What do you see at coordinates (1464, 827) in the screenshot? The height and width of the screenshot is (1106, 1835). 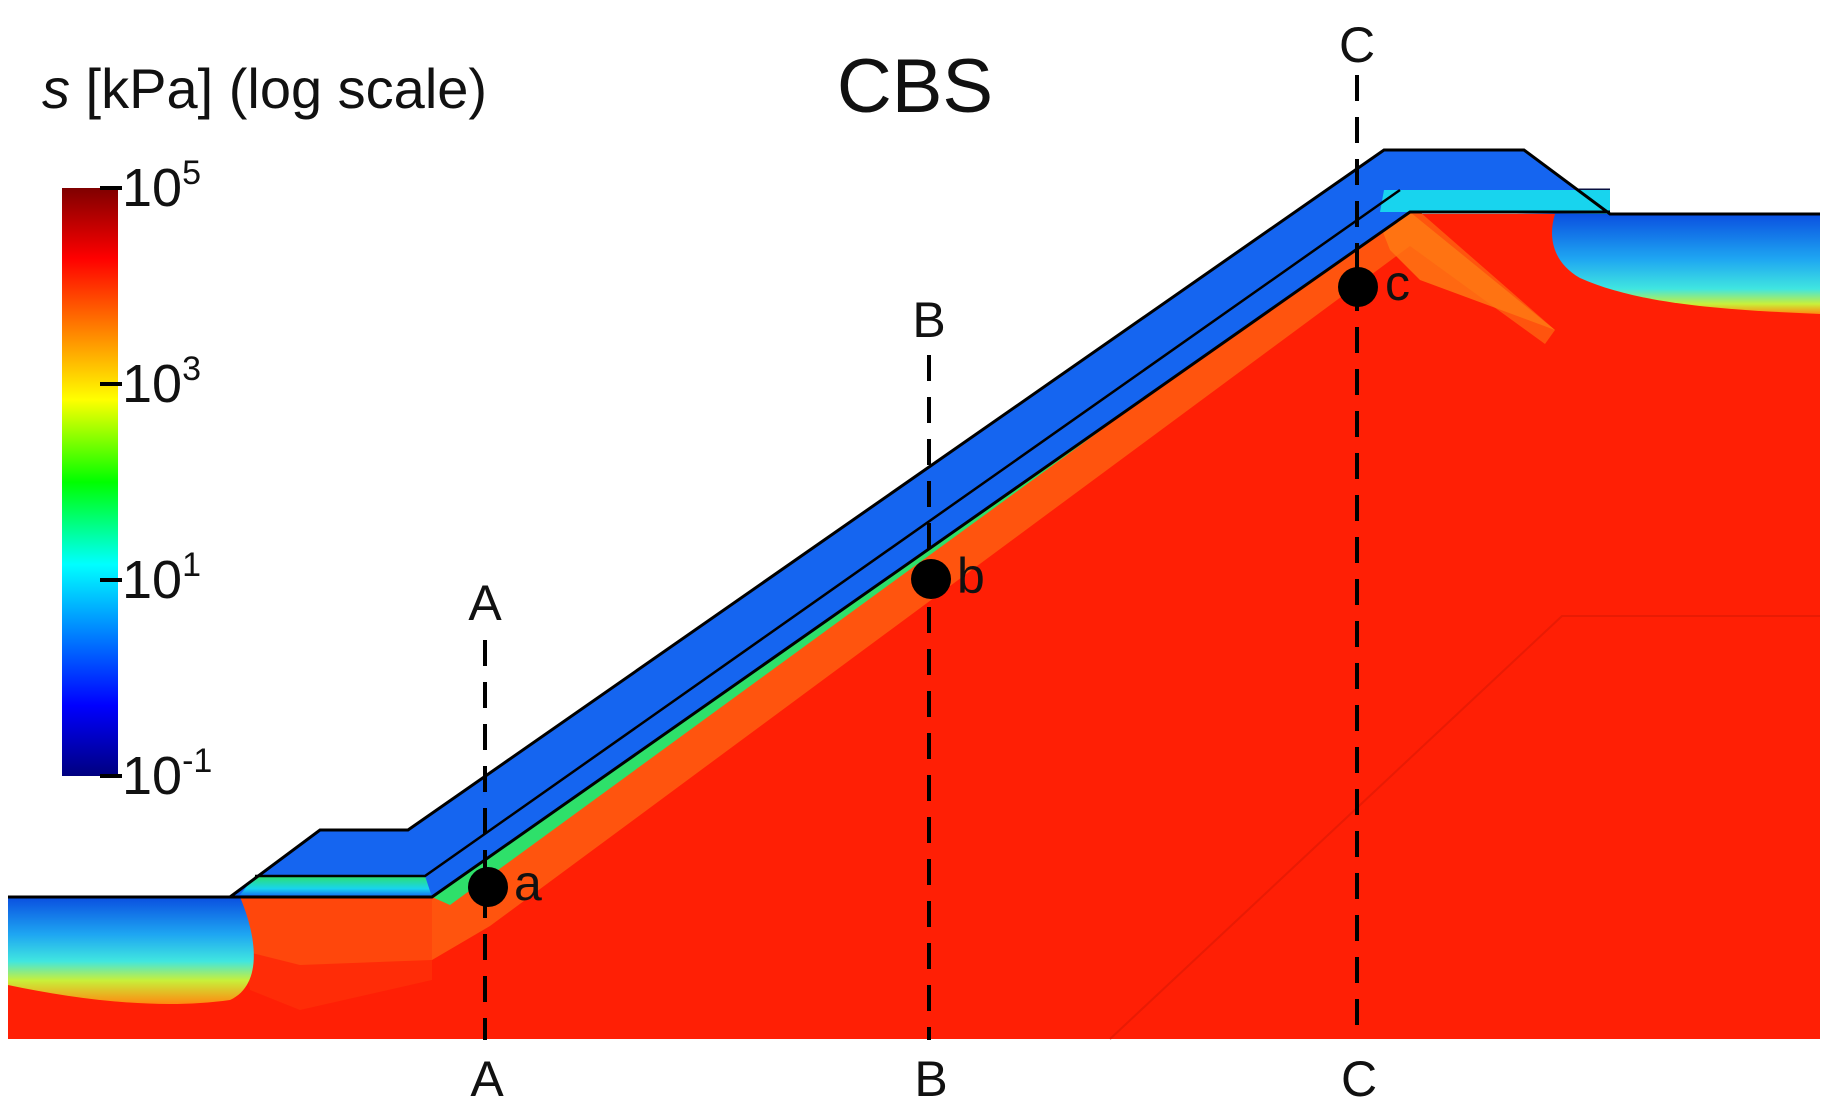 I see `internal-mesh-line` at bounding box center [1464, 827].